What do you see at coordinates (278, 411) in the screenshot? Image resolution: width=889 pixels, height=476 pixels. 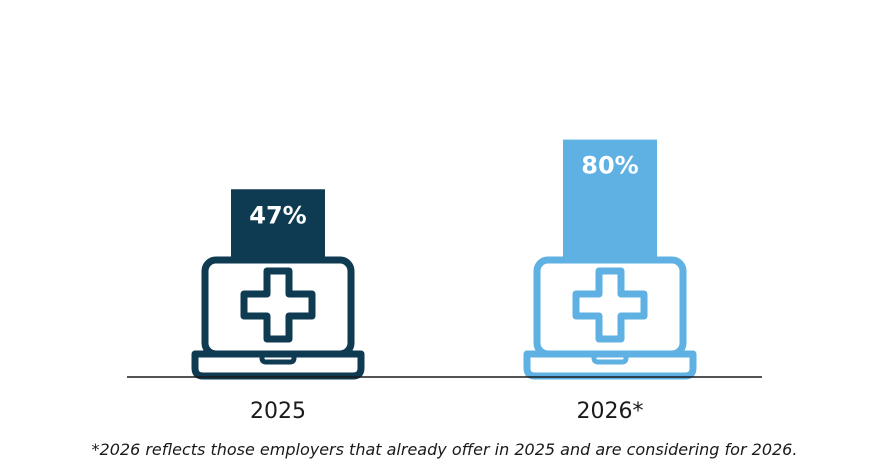 I see `category-label-0: 2025` at bounding box center [278, 411].